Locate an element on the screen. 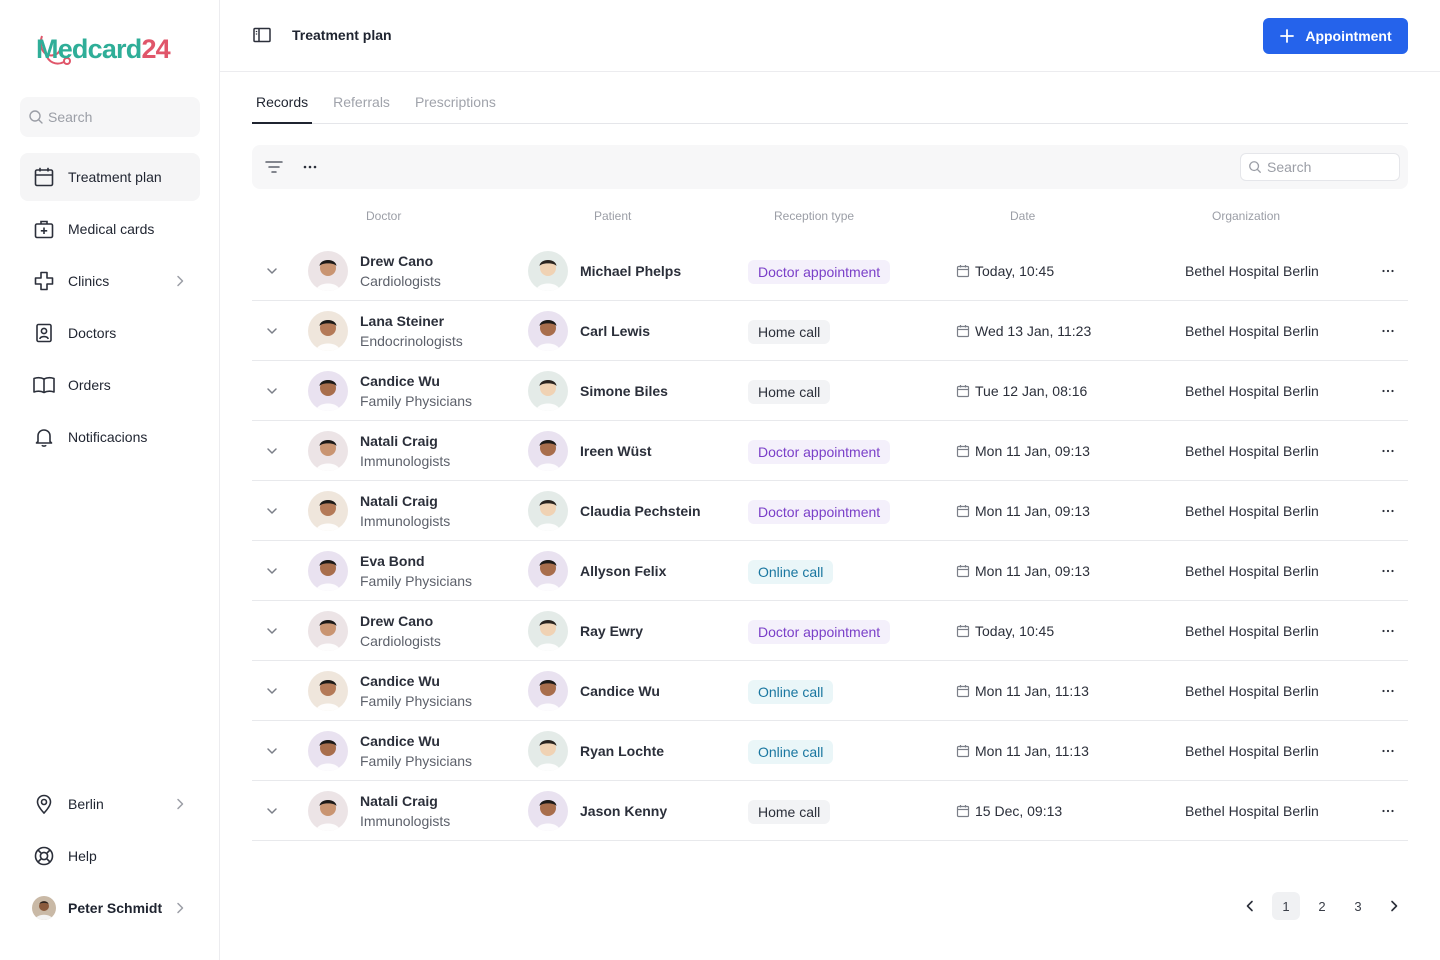 The height and width of the screenshot is (960, 1440). medical-cross-icon is located at coordinates (44, 281).